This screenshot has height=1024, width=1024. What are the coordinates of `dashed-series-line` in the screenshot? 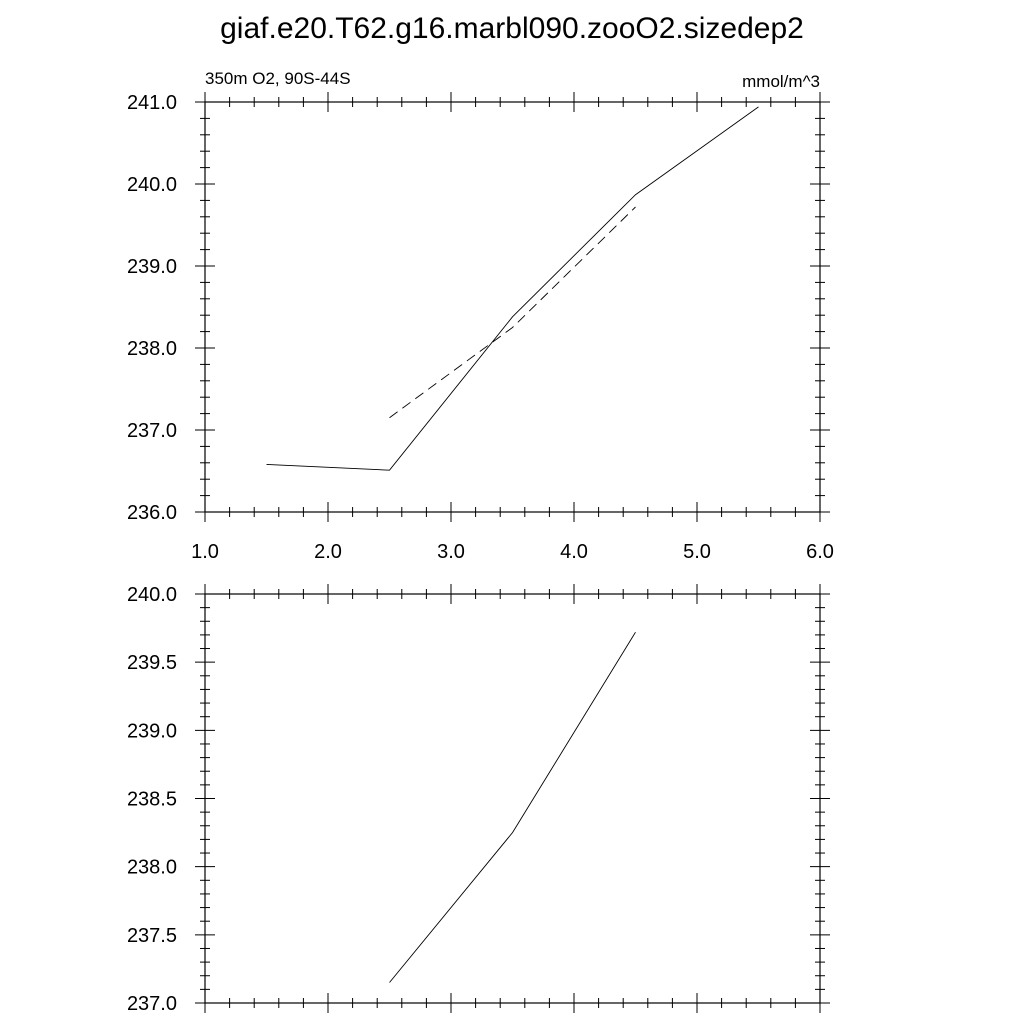 It's located at (512, 312).